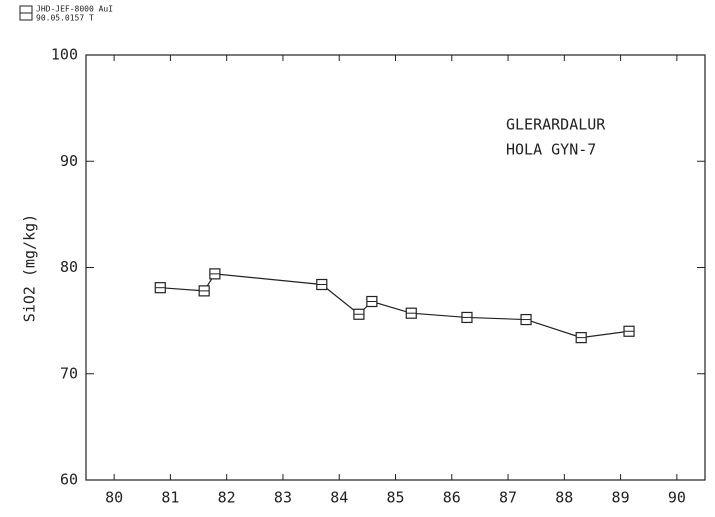 The width and height of the screenshot is (715, 517). What do you see at coordinates (114, 498) in the screenshot?
I see `x-tick-label: 80` at bounding box center [114, 498].